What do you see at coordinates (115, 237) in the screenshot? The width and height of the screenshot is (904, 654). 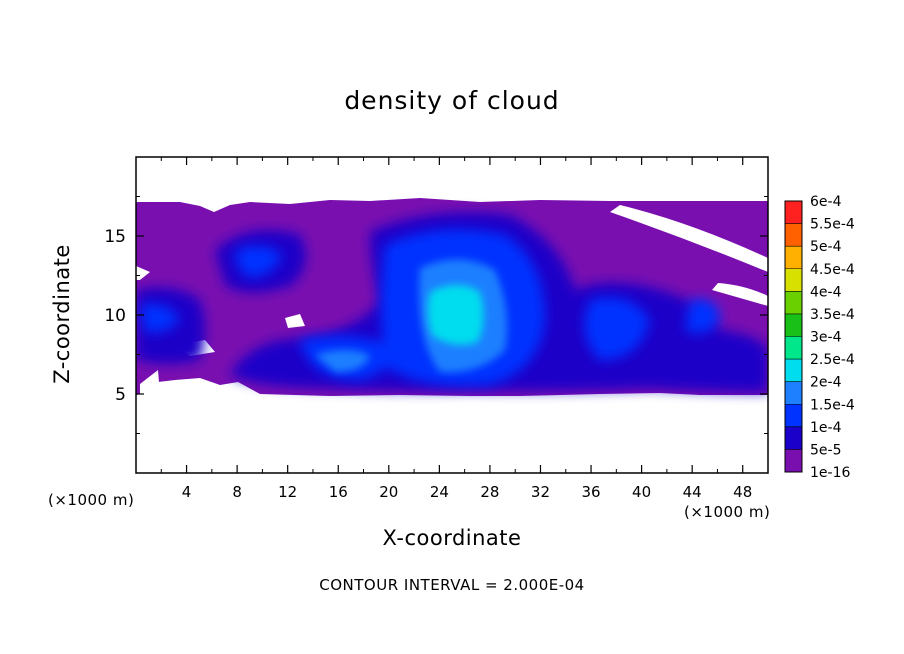 I see `y-tick-label: 15` at bounding box center [115, 237].